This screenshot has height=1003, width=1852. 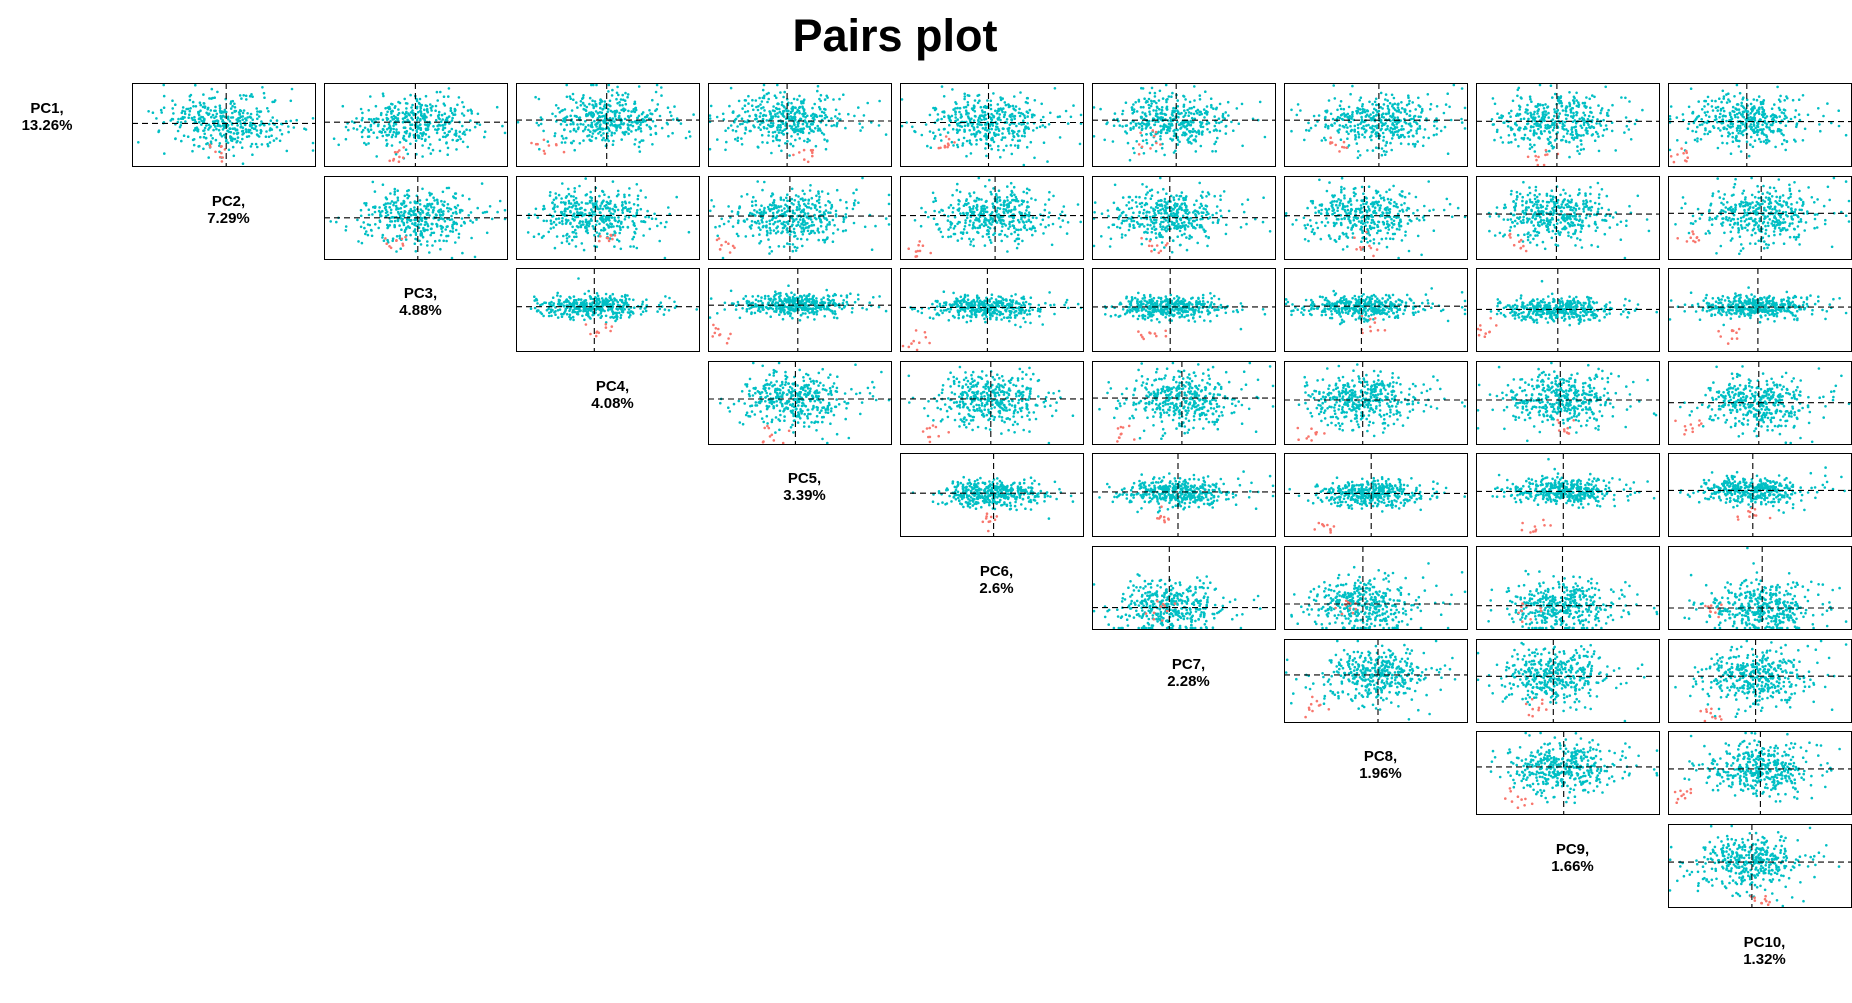 What do you see at coordinates (420, 293) in the screenshot?
I see `pc-label-name: PC3,` at bounding box center [420, 293].